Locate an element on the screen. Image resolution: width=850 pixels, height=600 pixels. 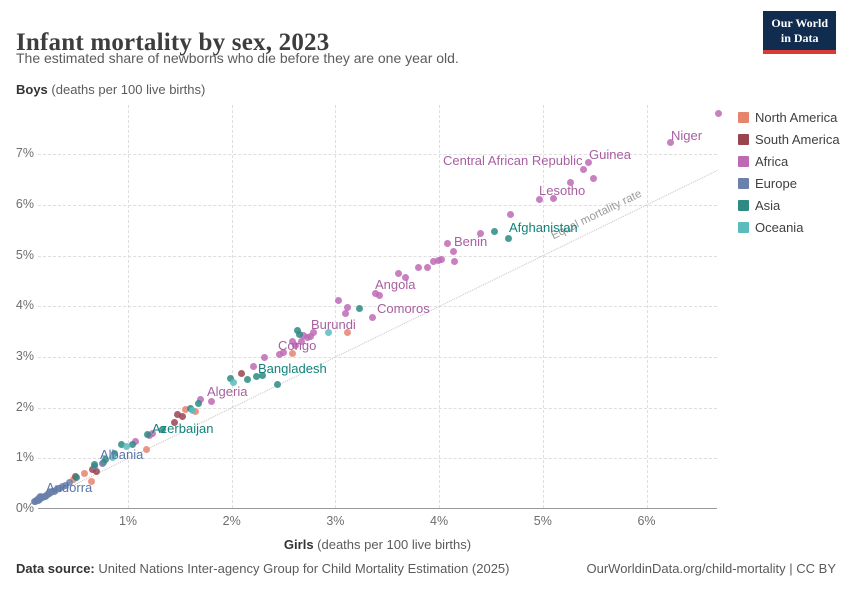
country-label-angola: Angola is located at coordinates (395, 284).